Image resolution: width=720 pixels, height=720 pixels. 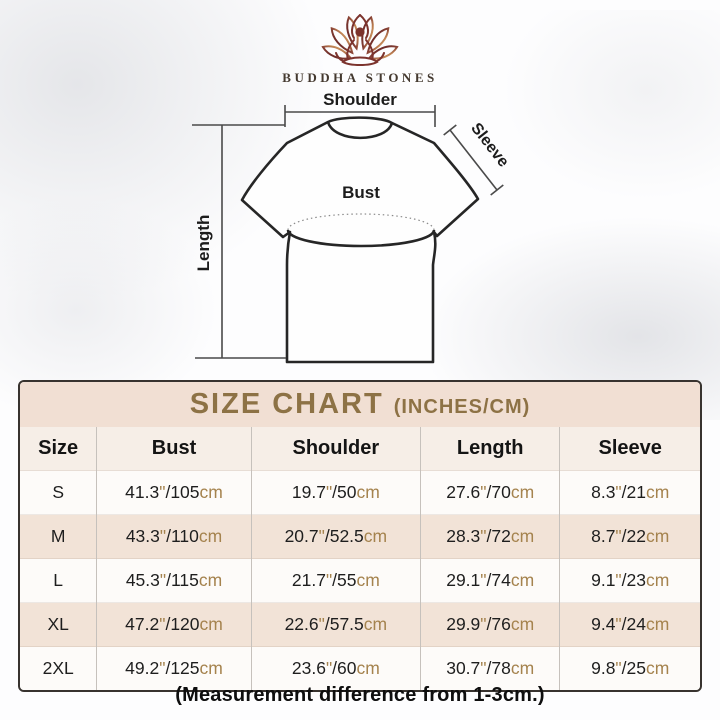 I want to click on sleeve-dimension-line, so click(x=473, y=160).